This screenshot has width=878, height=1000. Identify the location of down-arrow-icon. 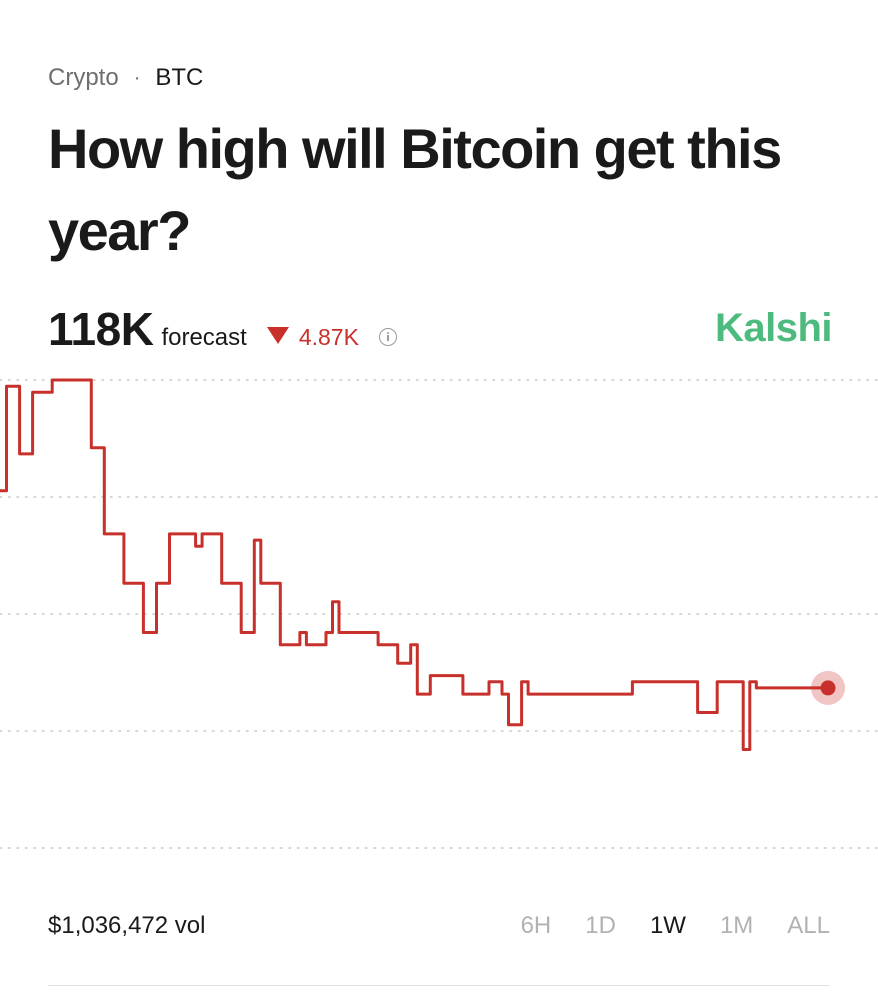
(277, 335).